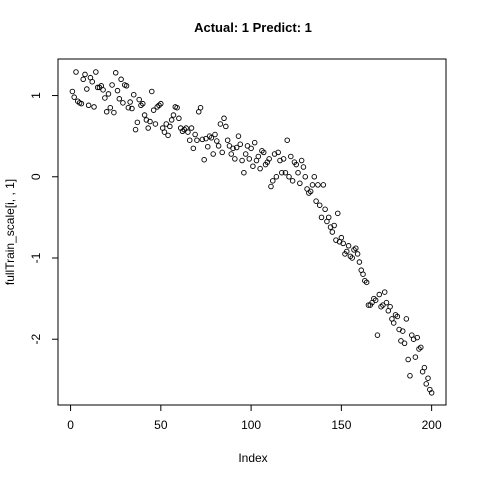  What do you see at coordinates (36, 339) in the screenshot?
I see `y-tick-label: -2` at bounding box center [36, 339].